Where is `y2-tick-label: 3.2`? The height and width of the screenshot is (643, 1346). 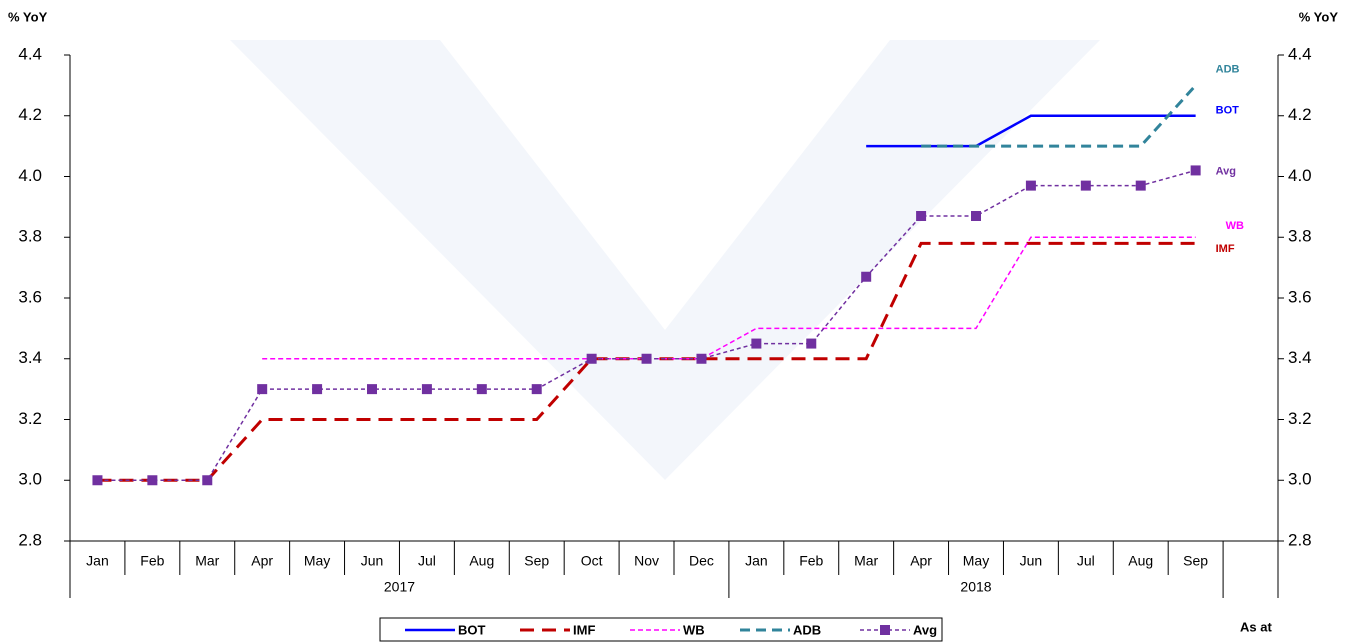 y2-tick-label: 3.2 is located at coordinates (1300, 418).